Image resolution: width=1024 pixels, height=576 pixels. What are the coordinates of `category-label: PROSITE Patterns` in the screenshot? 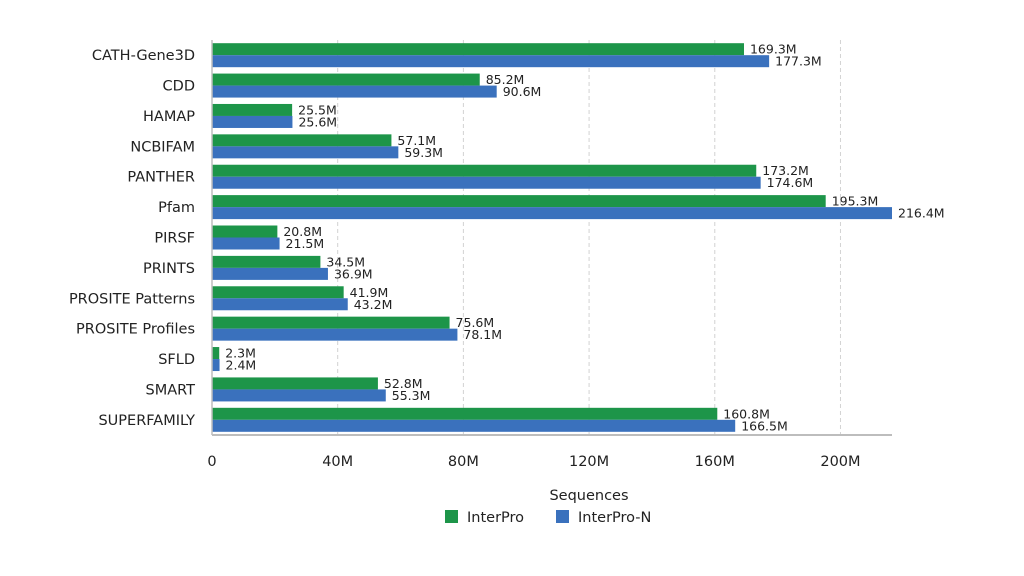 It's located at (132, 299).